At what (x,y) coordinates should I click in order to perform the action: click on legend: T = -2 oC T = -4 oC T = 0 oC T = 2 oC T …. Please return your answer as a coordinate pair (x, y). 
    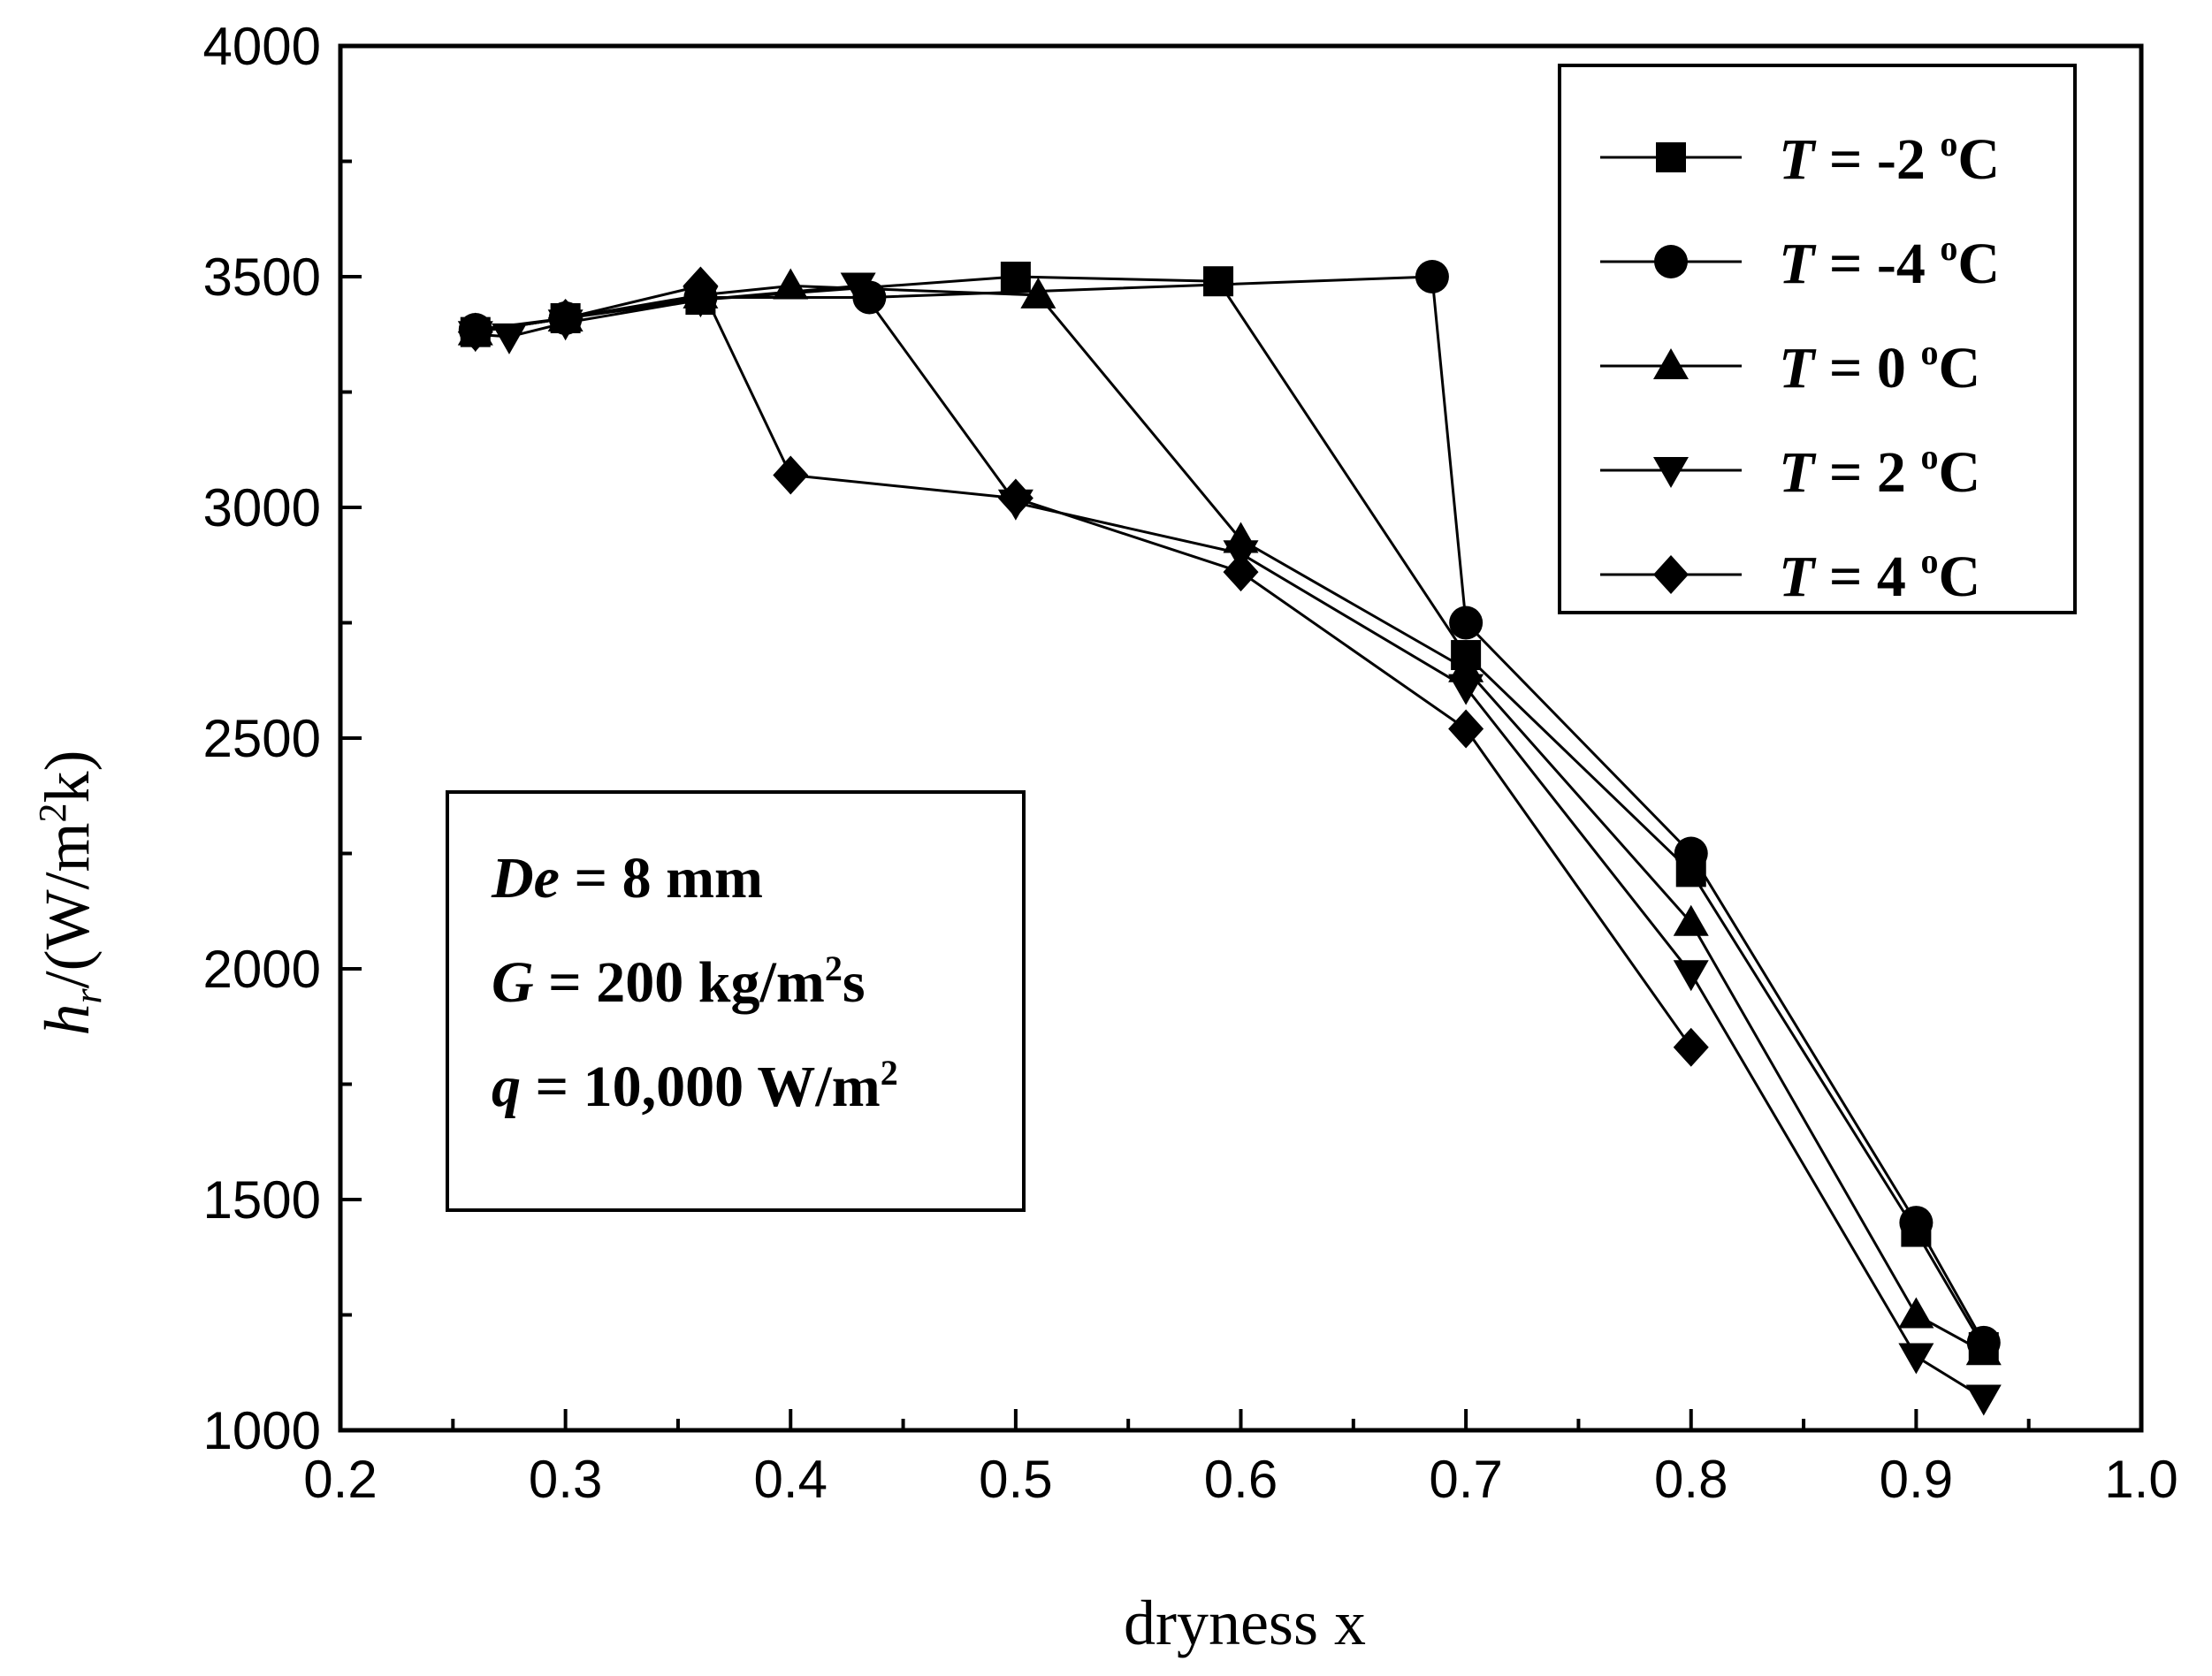
    Looking at the image, I should click on (1817, 339).